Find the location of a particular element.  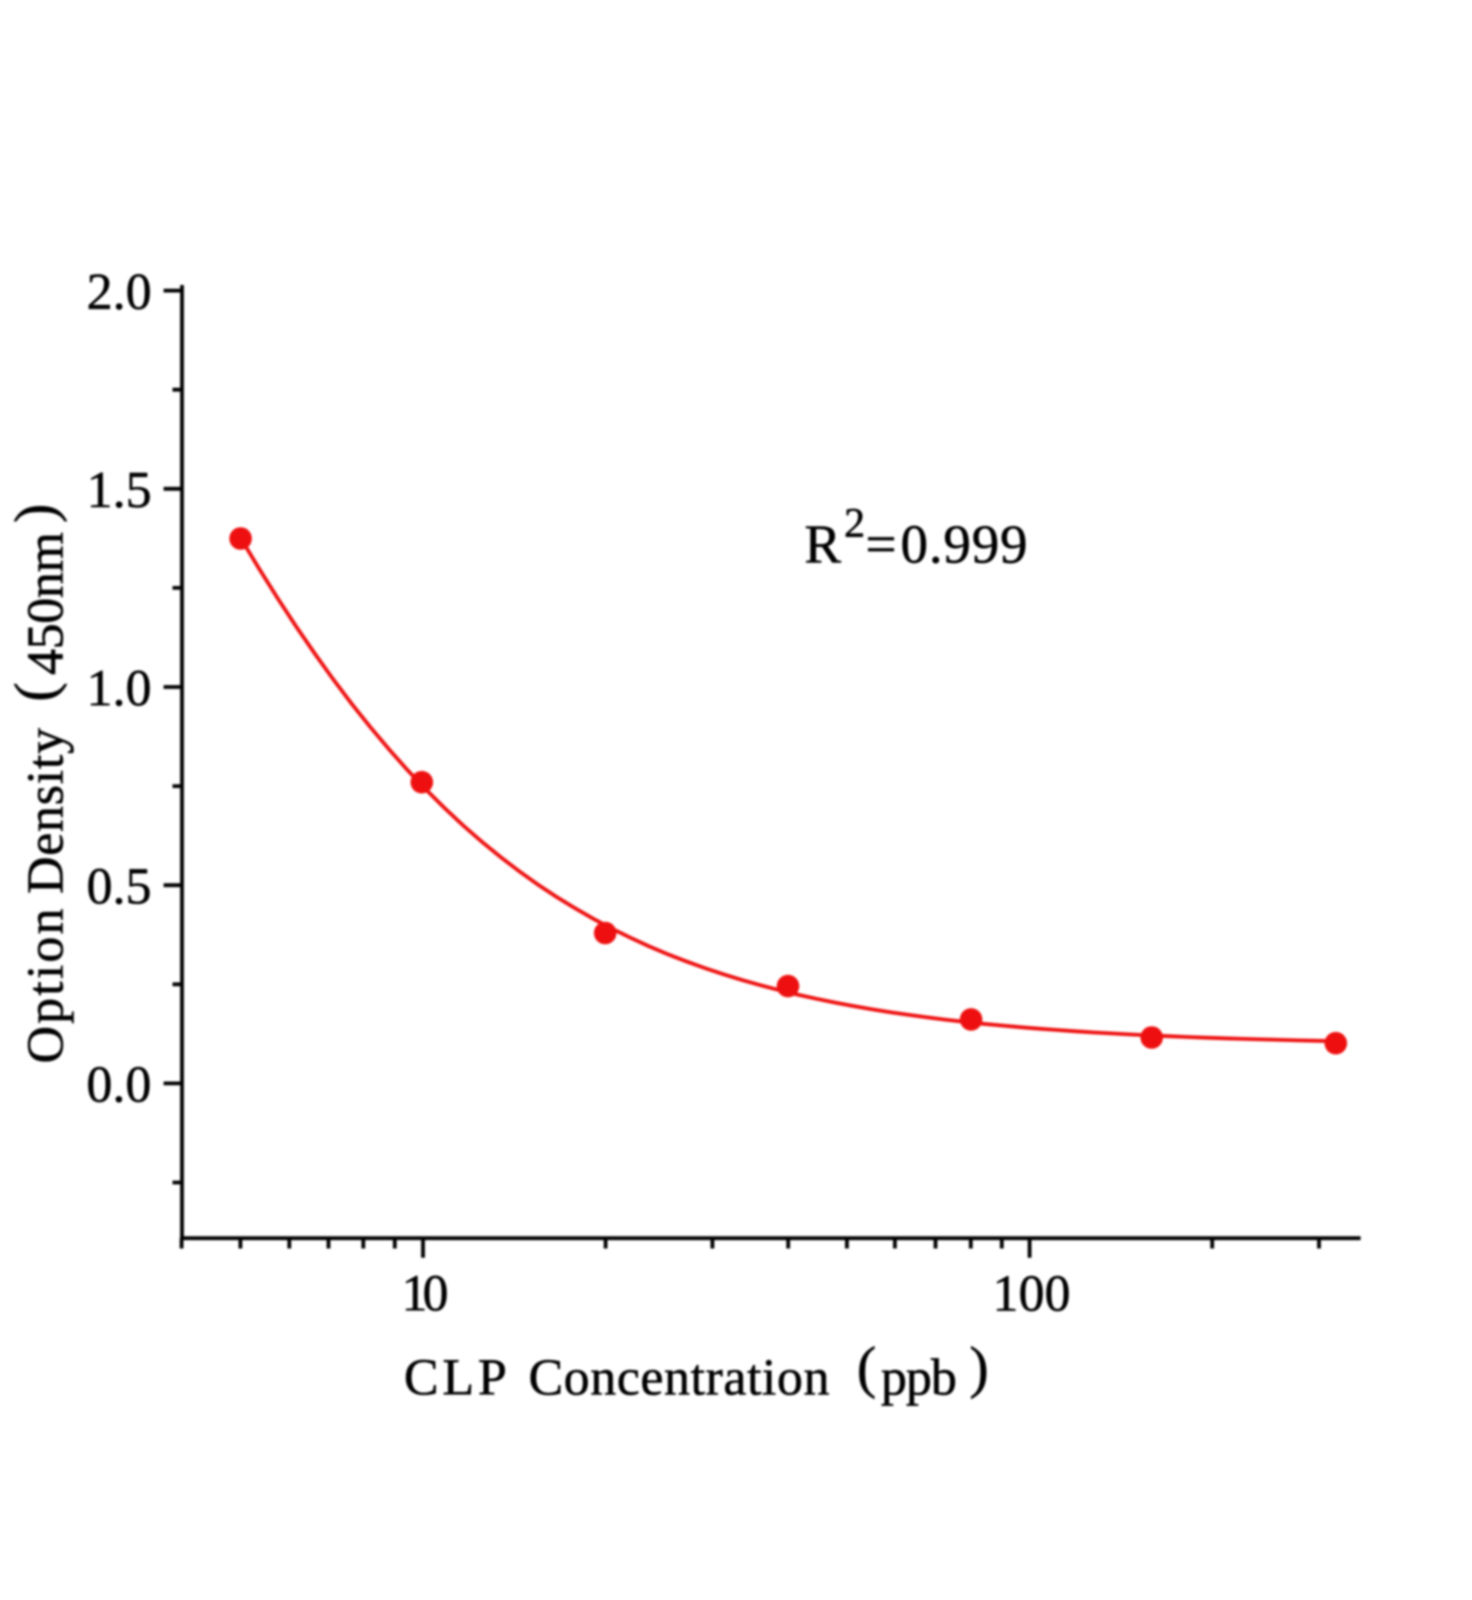

svg-text: ppb is located at coordinates (919, 1378).